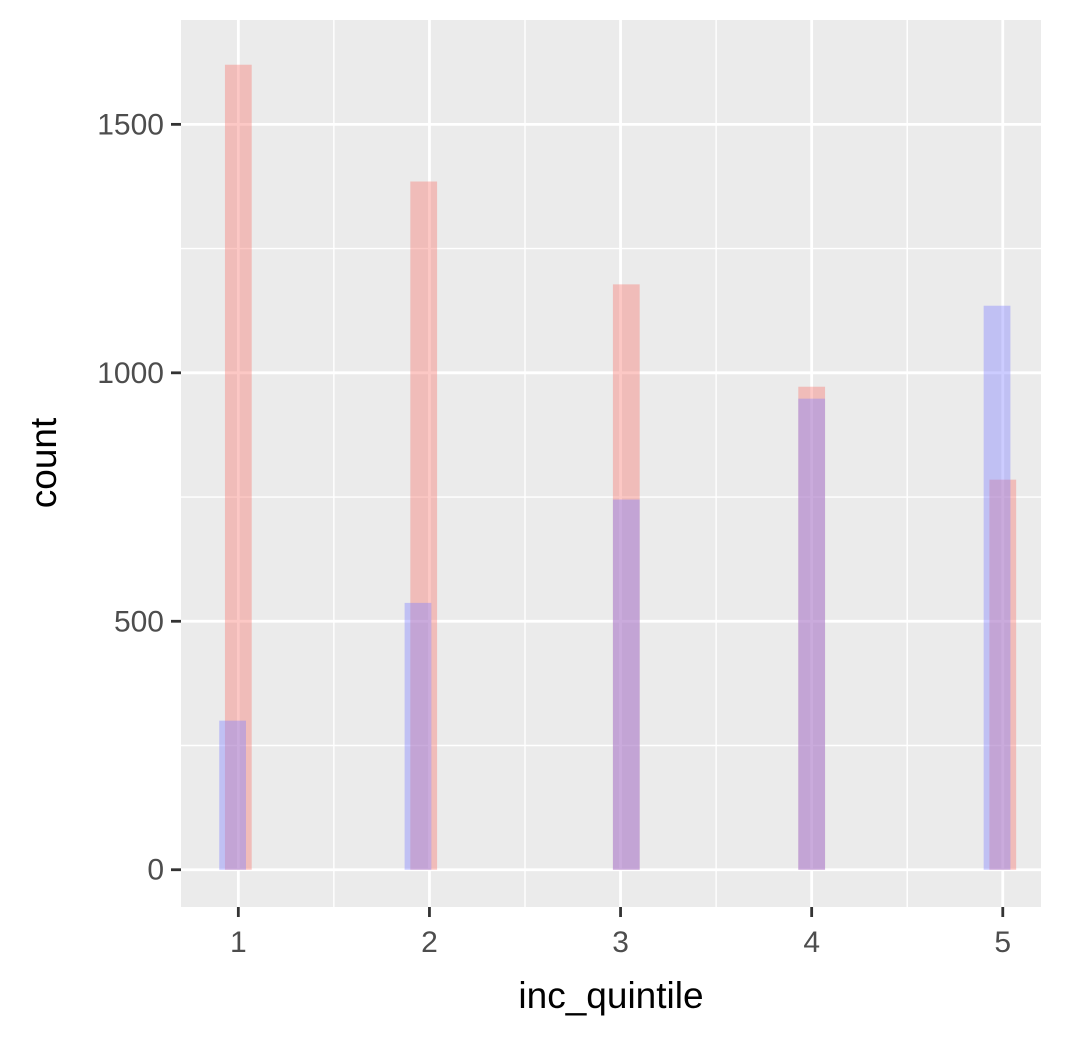 The height and width of the screenshot is (1040, 1090). I want to click on y-axis-title: count, so click(43, 462).